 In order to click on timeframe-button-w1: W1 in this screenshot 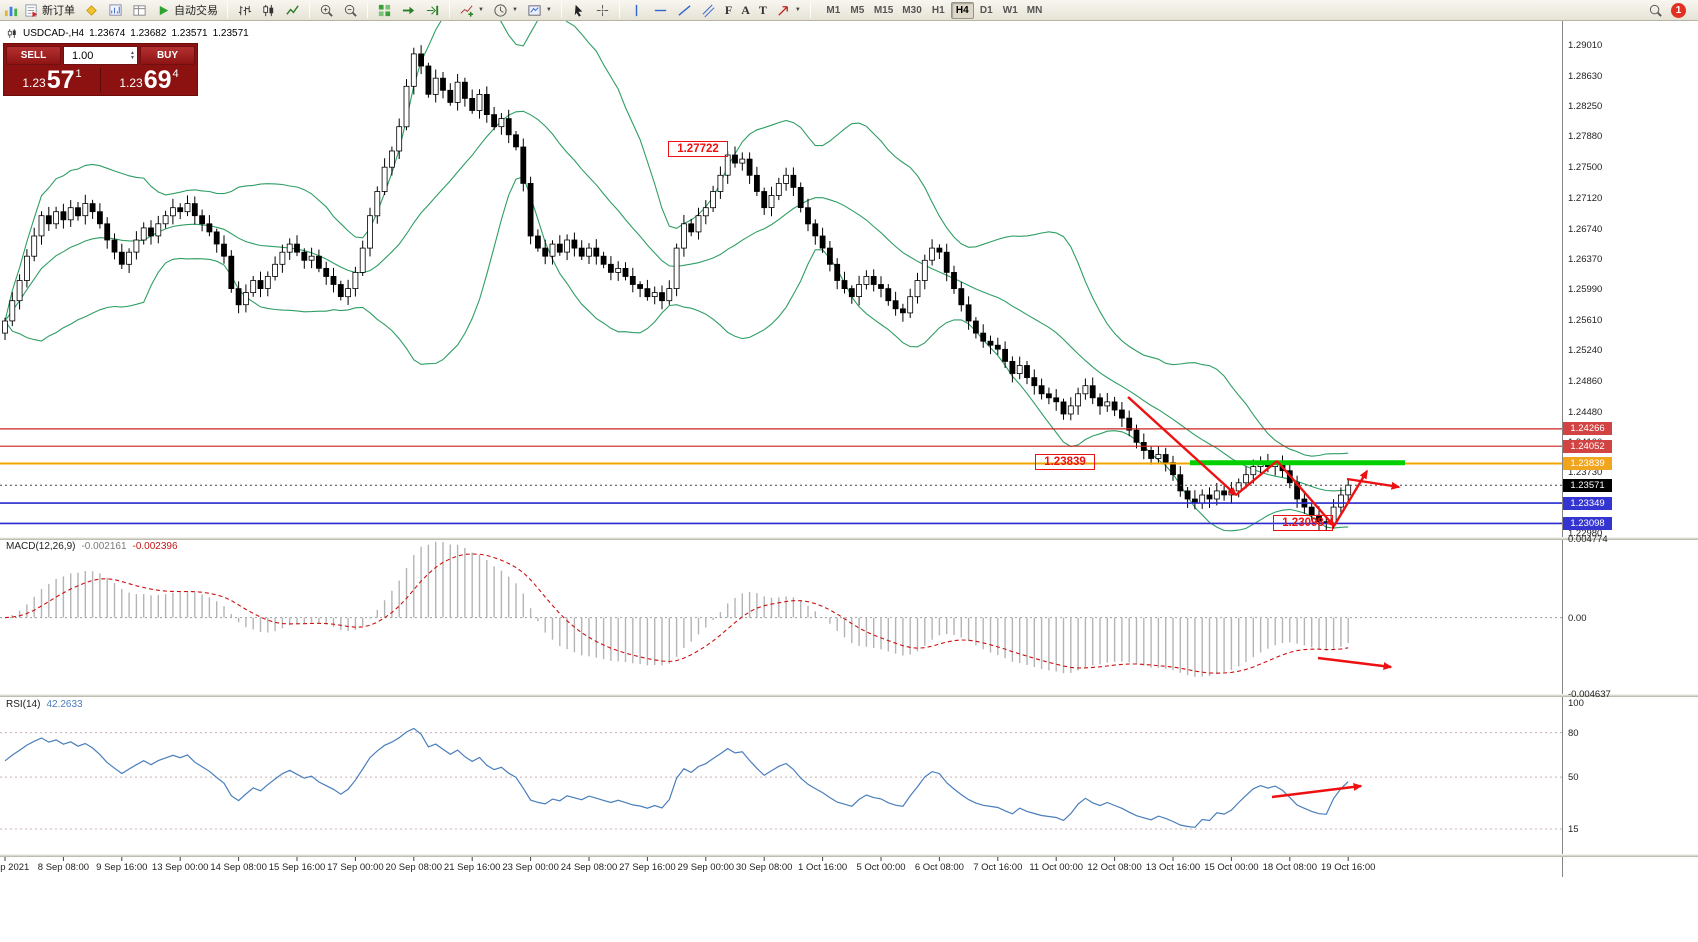, I will do `click(1010, 10)`.